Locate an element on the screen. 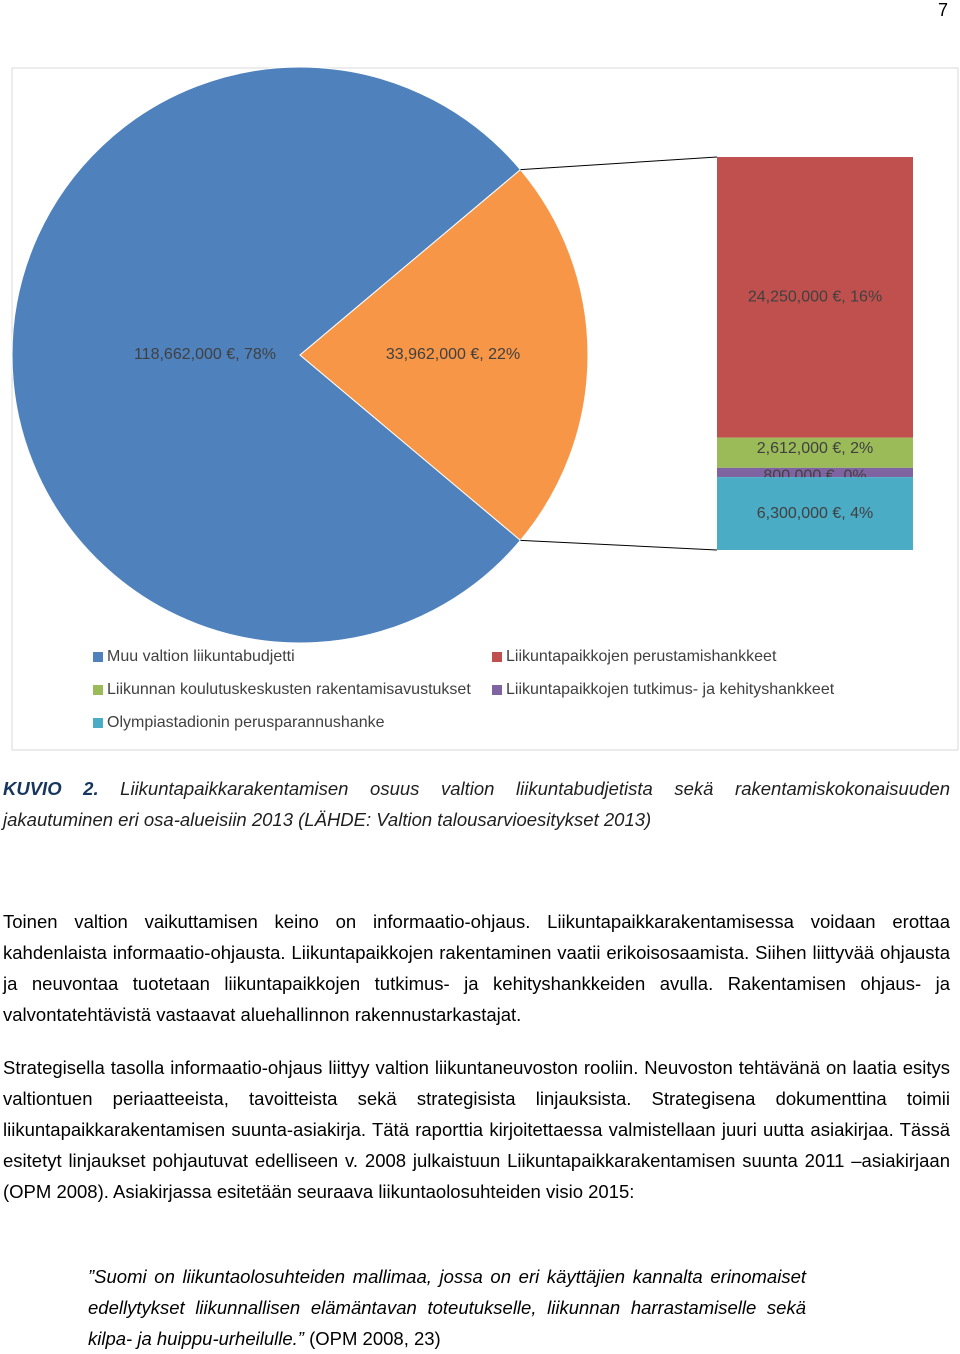 The height and width of the screenshot is (1354, 960). data-label: 33,962,000 €, 22% is located at coordinates (453, 354).